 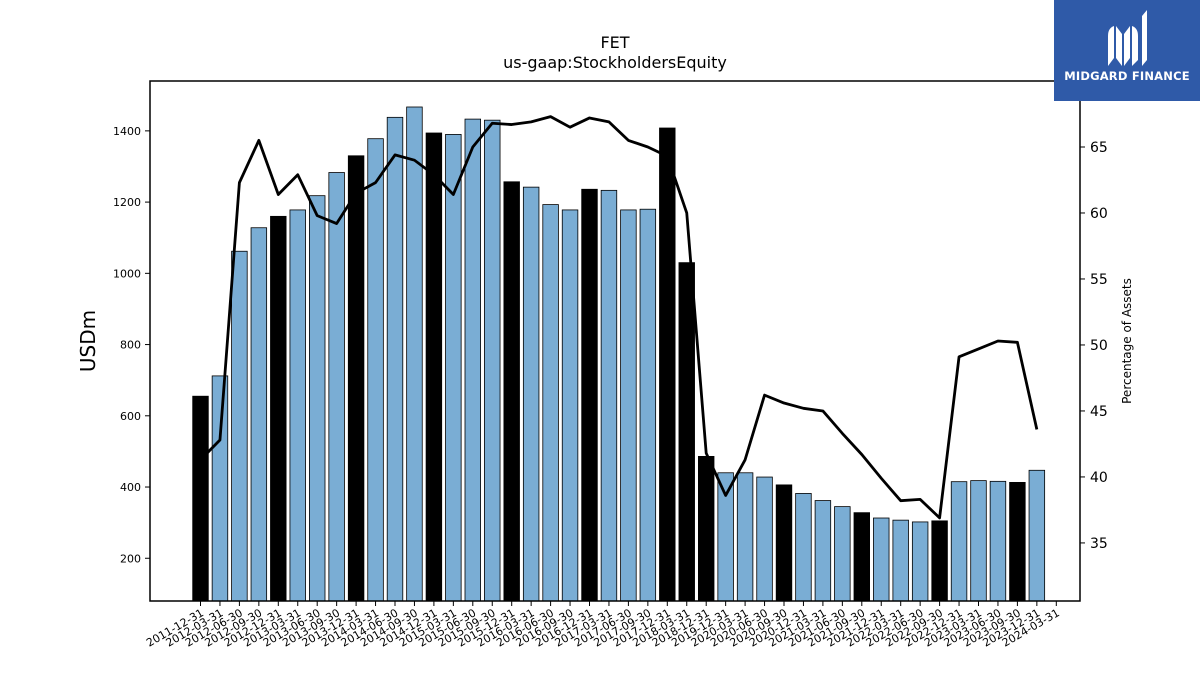 I want to click on y-tick-label: 800, so click(x=130, y=345).